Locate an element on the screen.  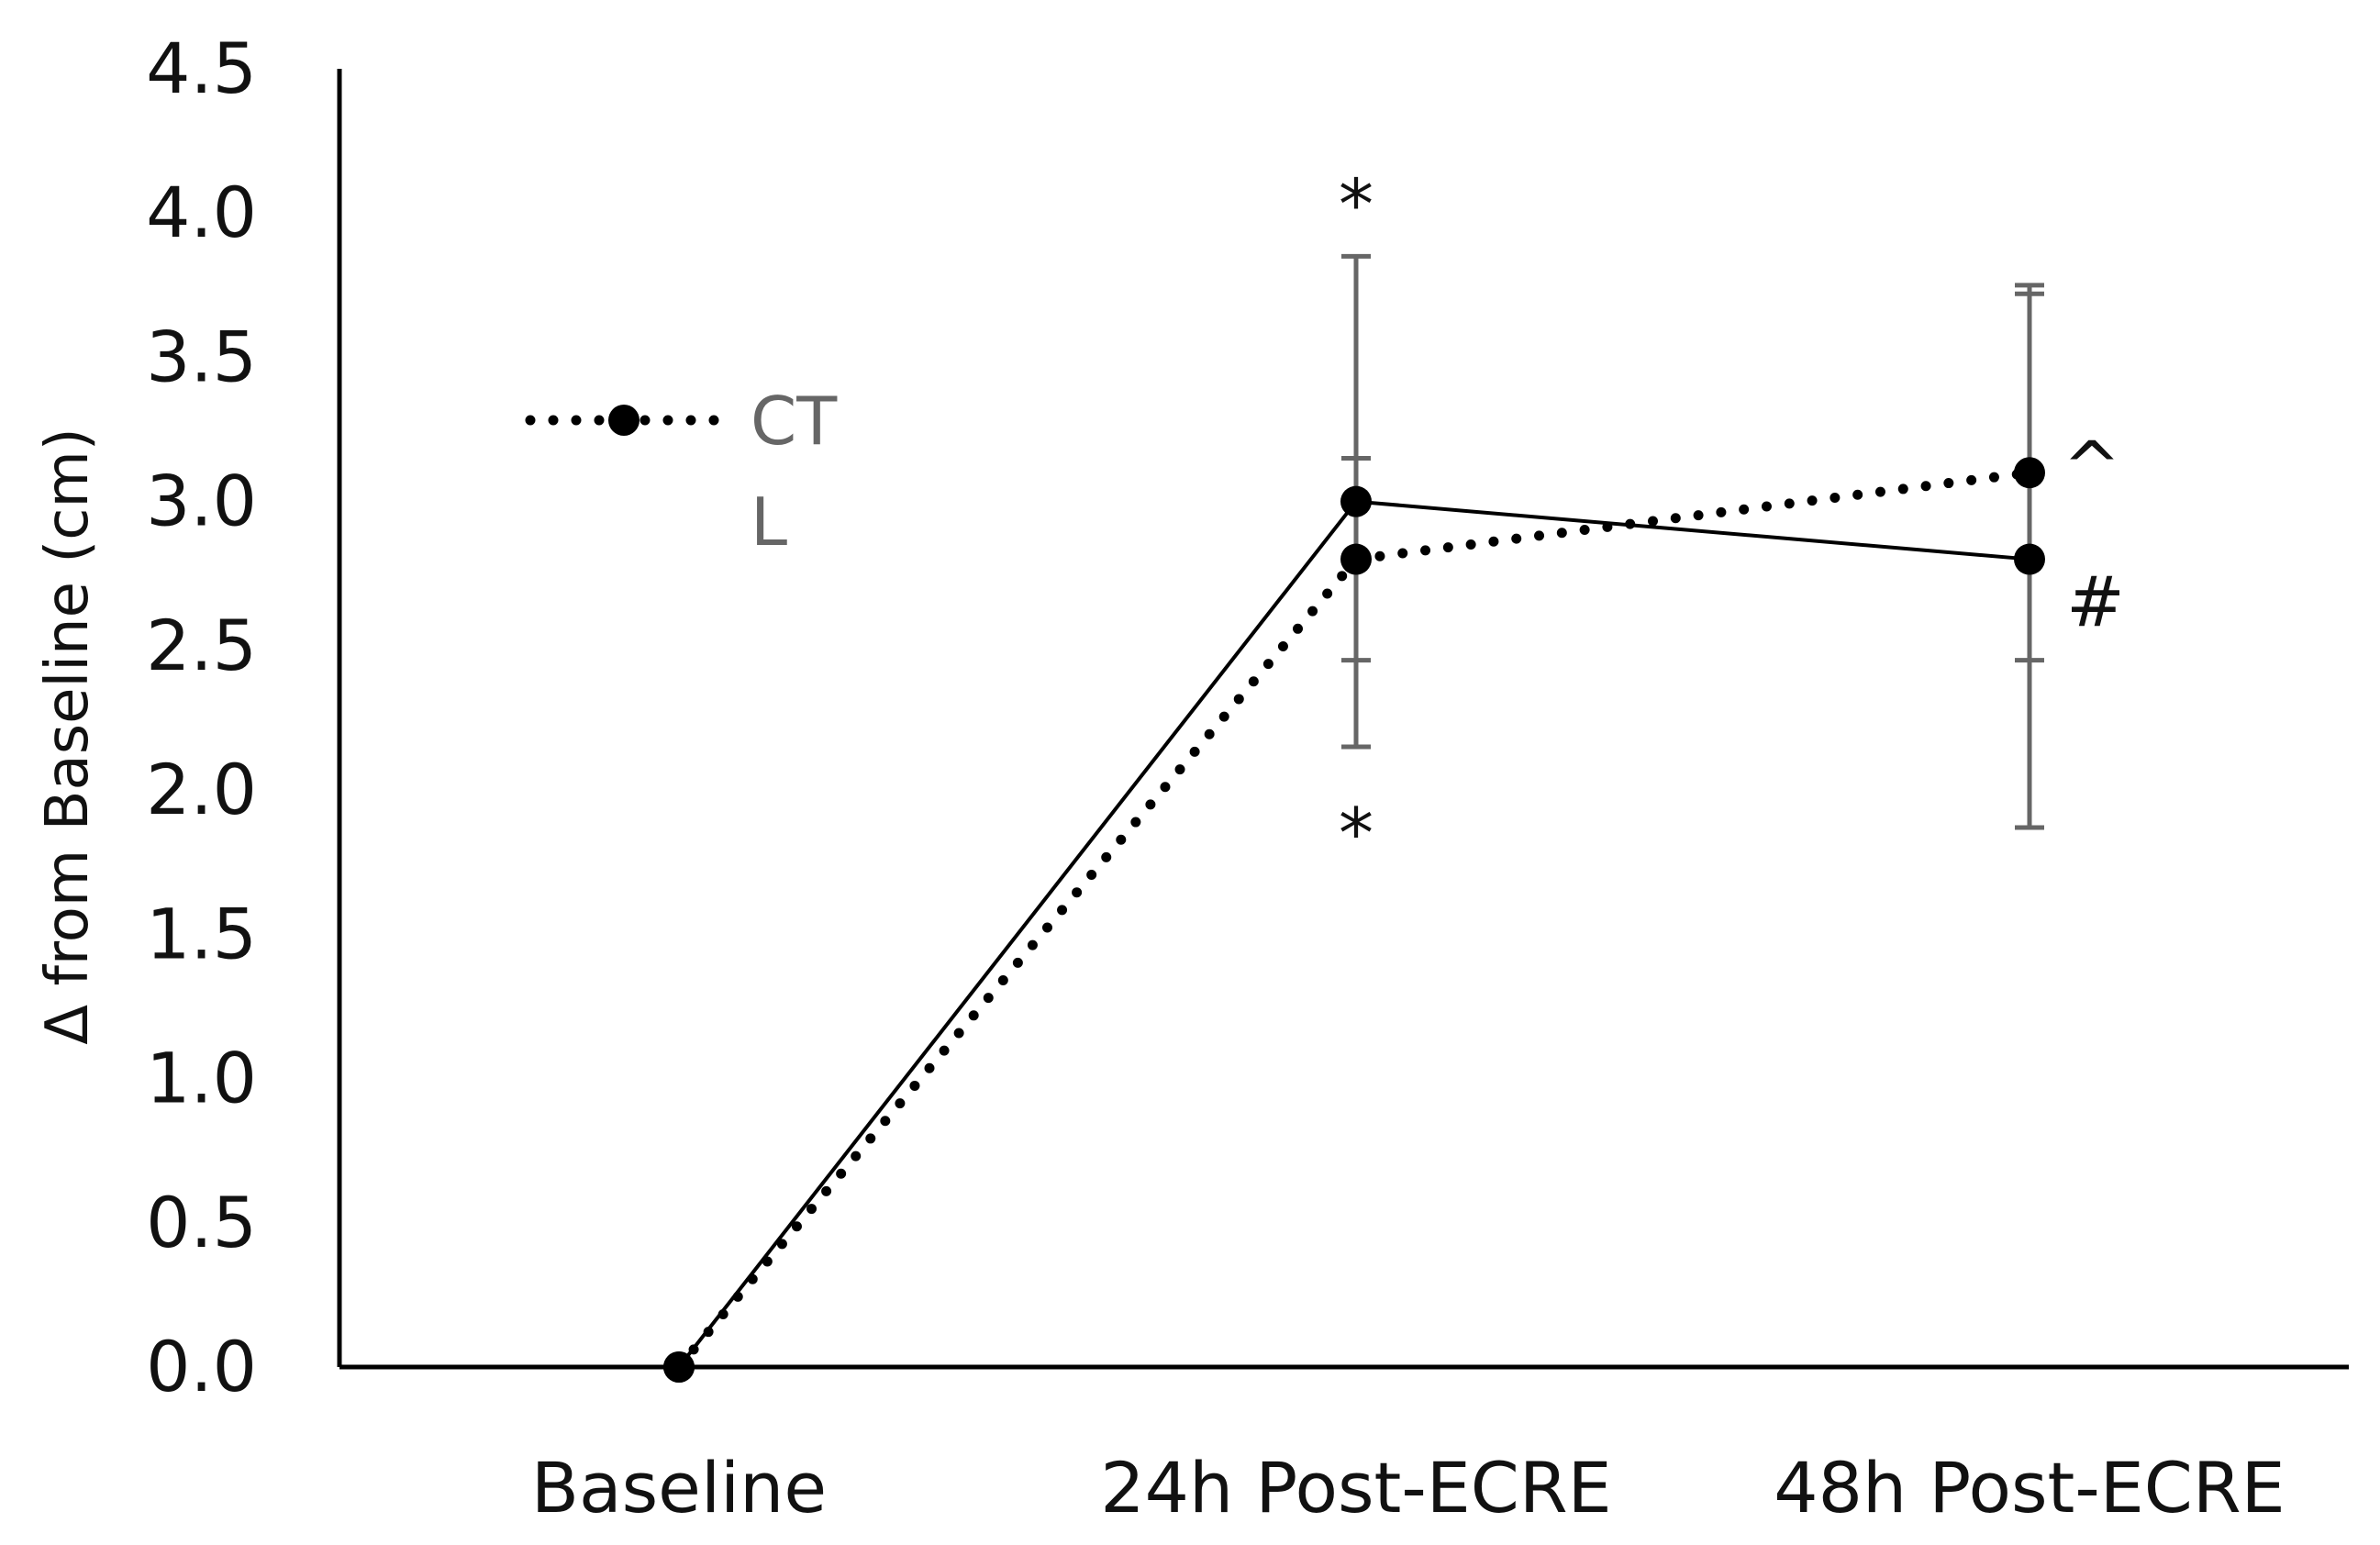
y-tick-label: 0.5 is located at coordinates (201, 1222).